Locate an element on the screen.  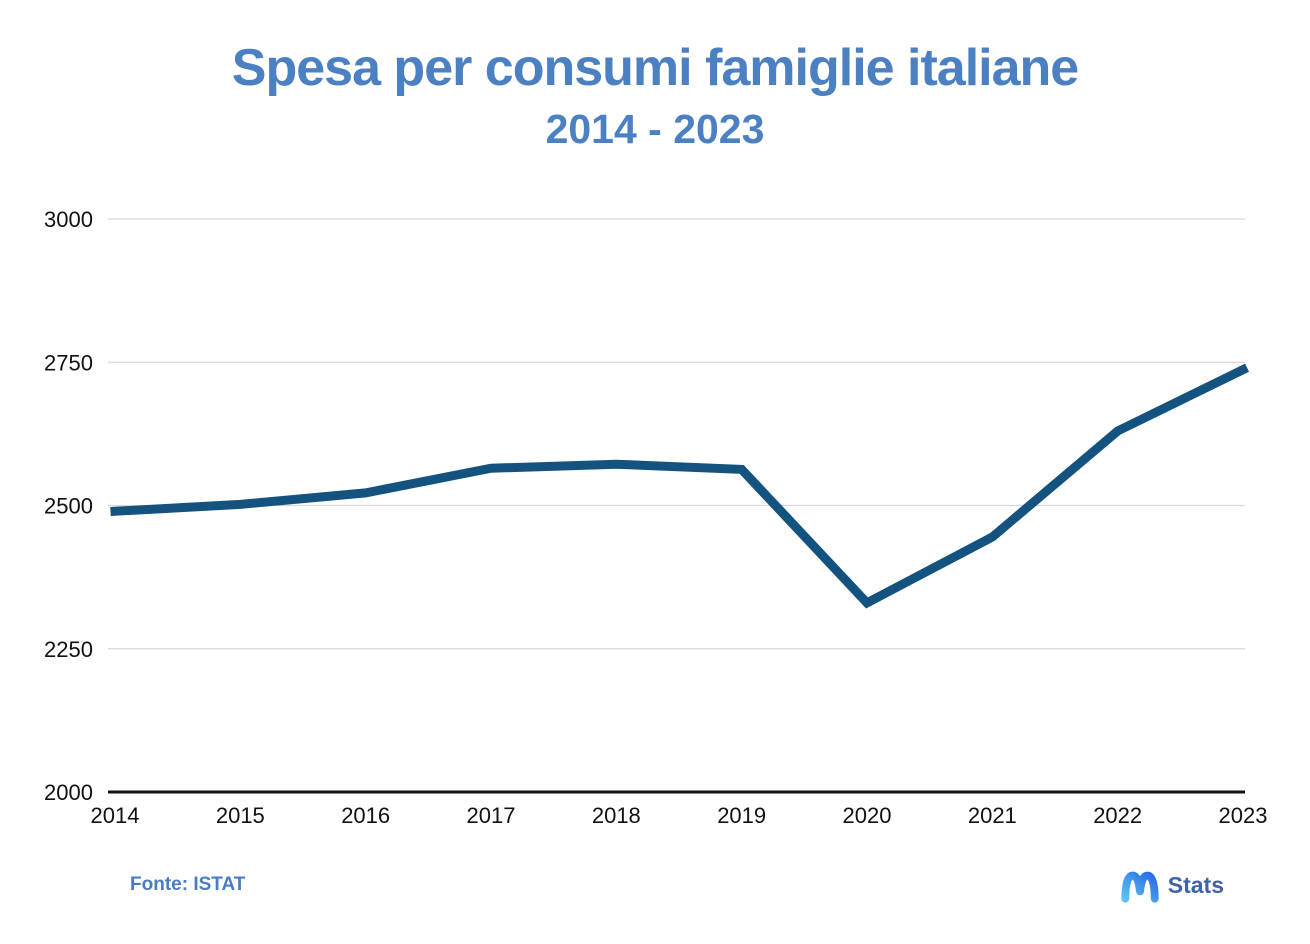
y-tick-label: 2250 is located at coordinates (68, 649).